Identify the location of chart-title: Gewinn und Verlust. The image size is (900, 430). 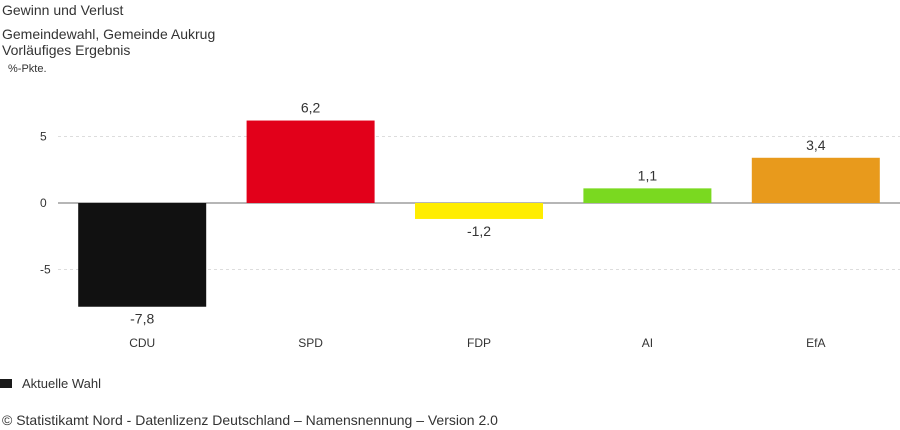
(63, 10).